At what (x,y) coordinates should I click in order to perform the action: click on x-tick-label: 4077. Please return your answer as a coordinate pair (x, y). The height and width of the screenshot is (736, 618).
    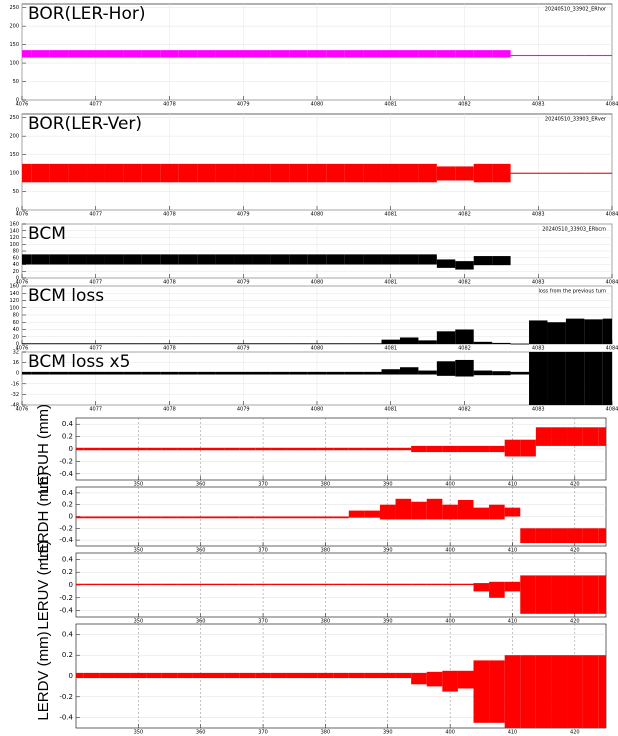
    Looking at the image, I should click on (95, 283).